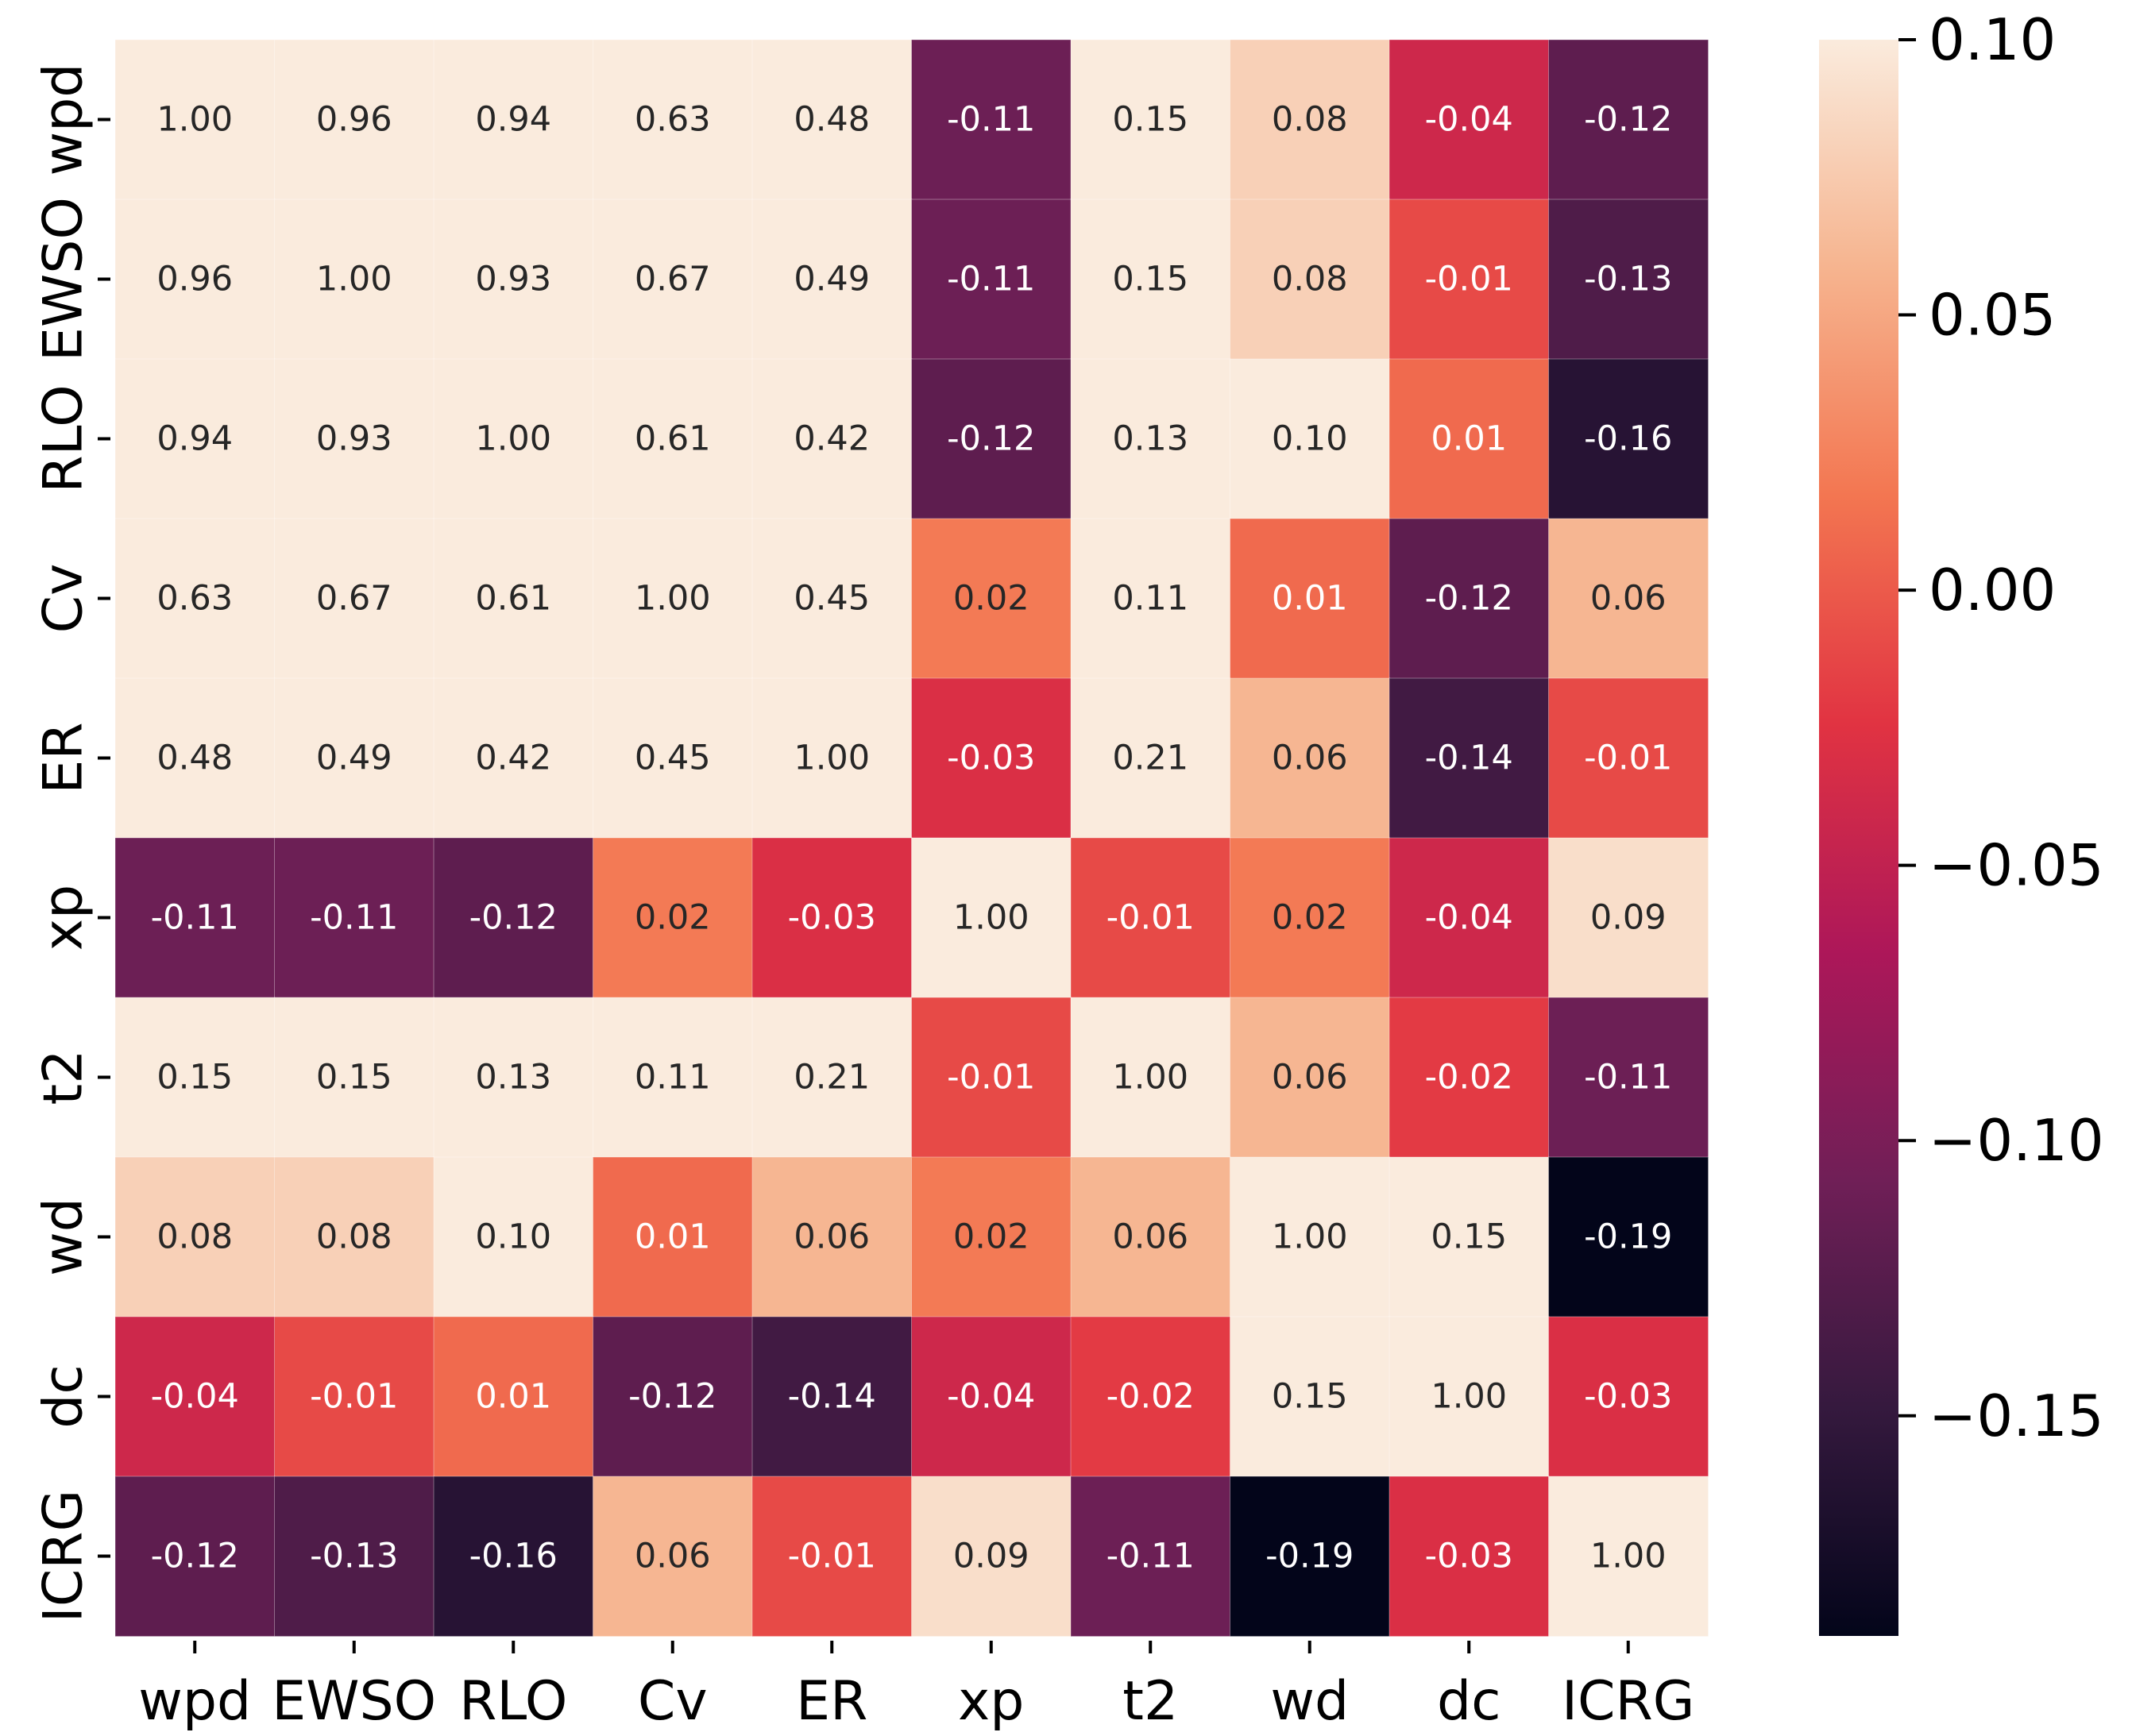 Image resolution: width=2132 pixels, height=1736 pixels. What do you see at coordinates (1469, 280) in the screenshot?
I see `heatmap-cell-EWSO-dc` at bounding box center [1469, 280].